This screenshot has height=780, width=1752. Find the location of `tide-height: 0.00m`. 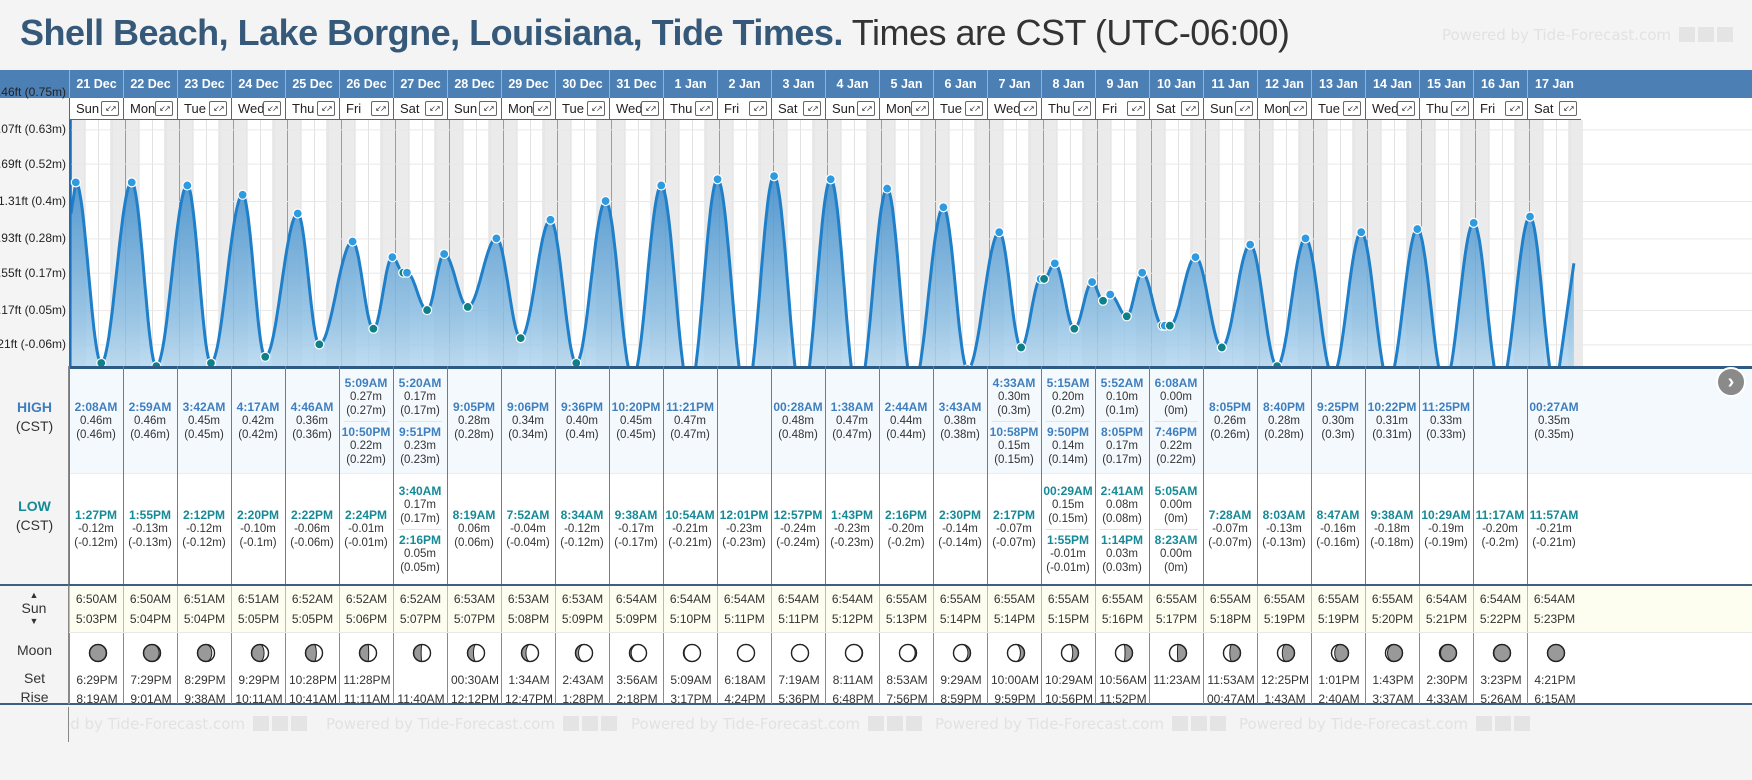

tide-height: 0.00m is located at coordinates (1176, 396).